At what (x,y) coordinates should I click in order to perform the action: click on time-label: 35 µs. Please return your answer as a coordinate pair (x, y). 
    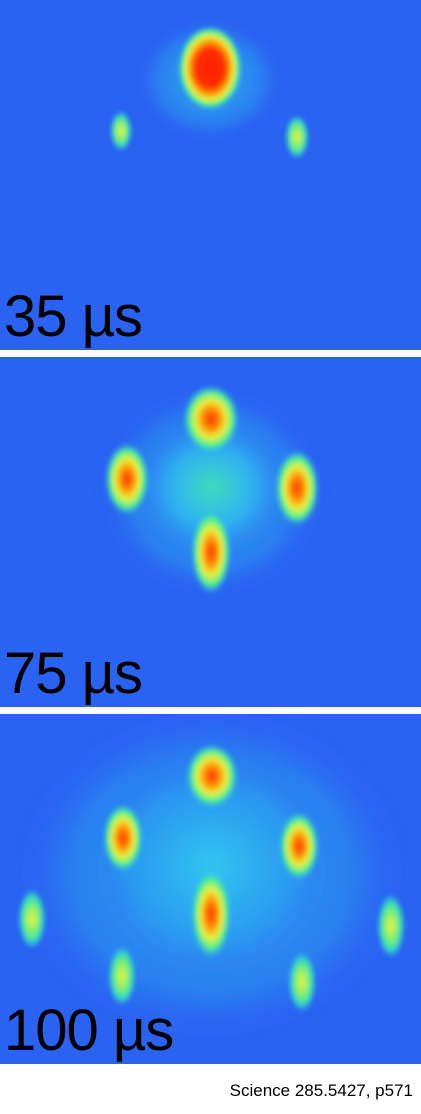
    Looking at the image, I should click on (73, 316).